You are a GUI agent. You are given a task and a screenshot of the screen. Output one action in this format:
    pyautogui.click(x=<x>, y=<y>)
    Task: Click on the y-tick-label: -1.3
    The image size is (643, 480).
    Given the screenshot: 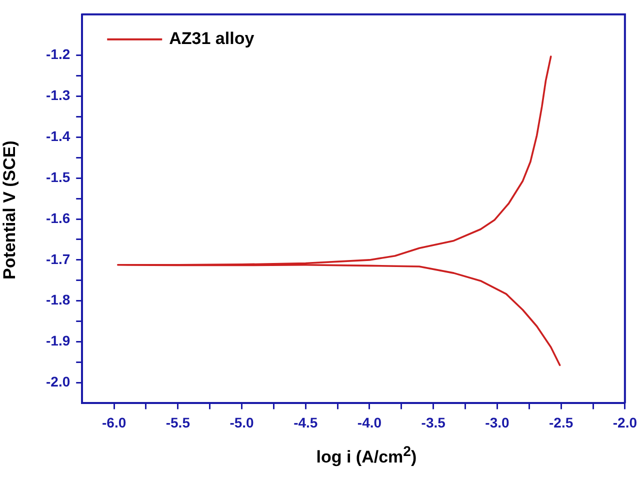 What is the action you would take?
    pyautogui.click(x=58, y=95)
    